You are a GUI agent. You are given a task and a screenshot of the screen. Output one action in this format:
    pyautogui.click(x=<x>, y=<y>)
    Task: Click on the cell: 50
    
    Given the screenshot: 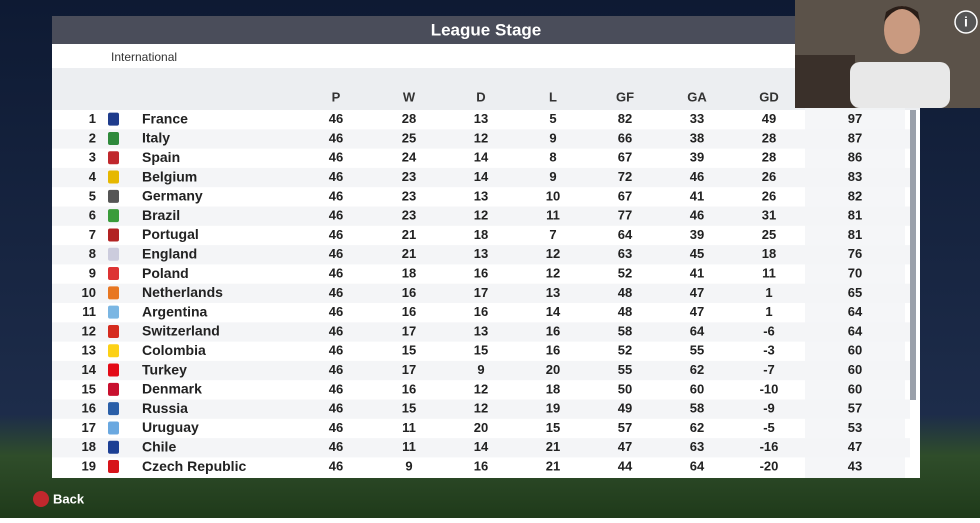 What is the action you would take?
    pyautogui.click(x=625, y=388)
    